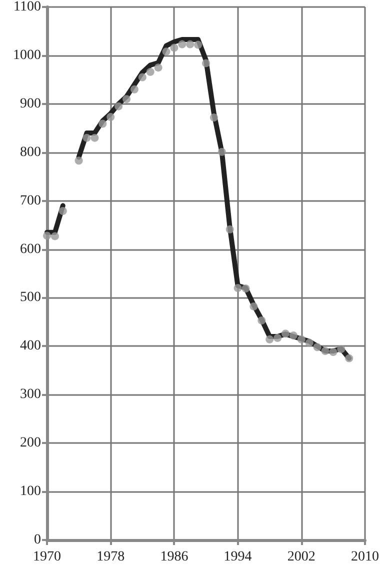 The width and height of the screenshot is (383, 571). Describe the element at coordinates (30, 346) in the screenshot. I see `y-tick-label: 400` at that location.